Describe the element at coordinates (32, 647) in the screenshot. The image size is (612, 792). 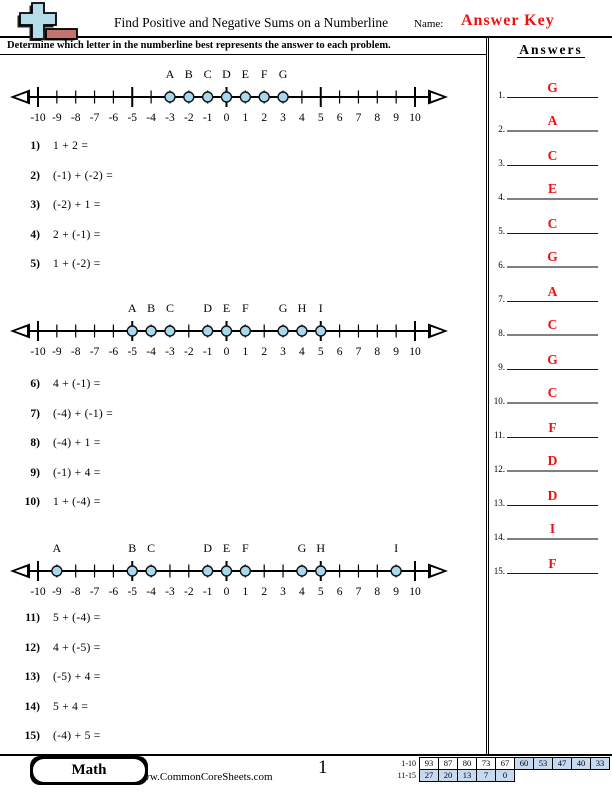
I see `problem-number: 12)` at that location.